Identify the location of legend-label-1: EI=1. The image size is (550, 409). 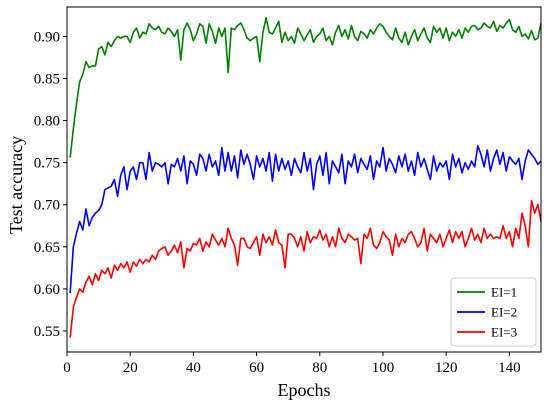
(504, 292).